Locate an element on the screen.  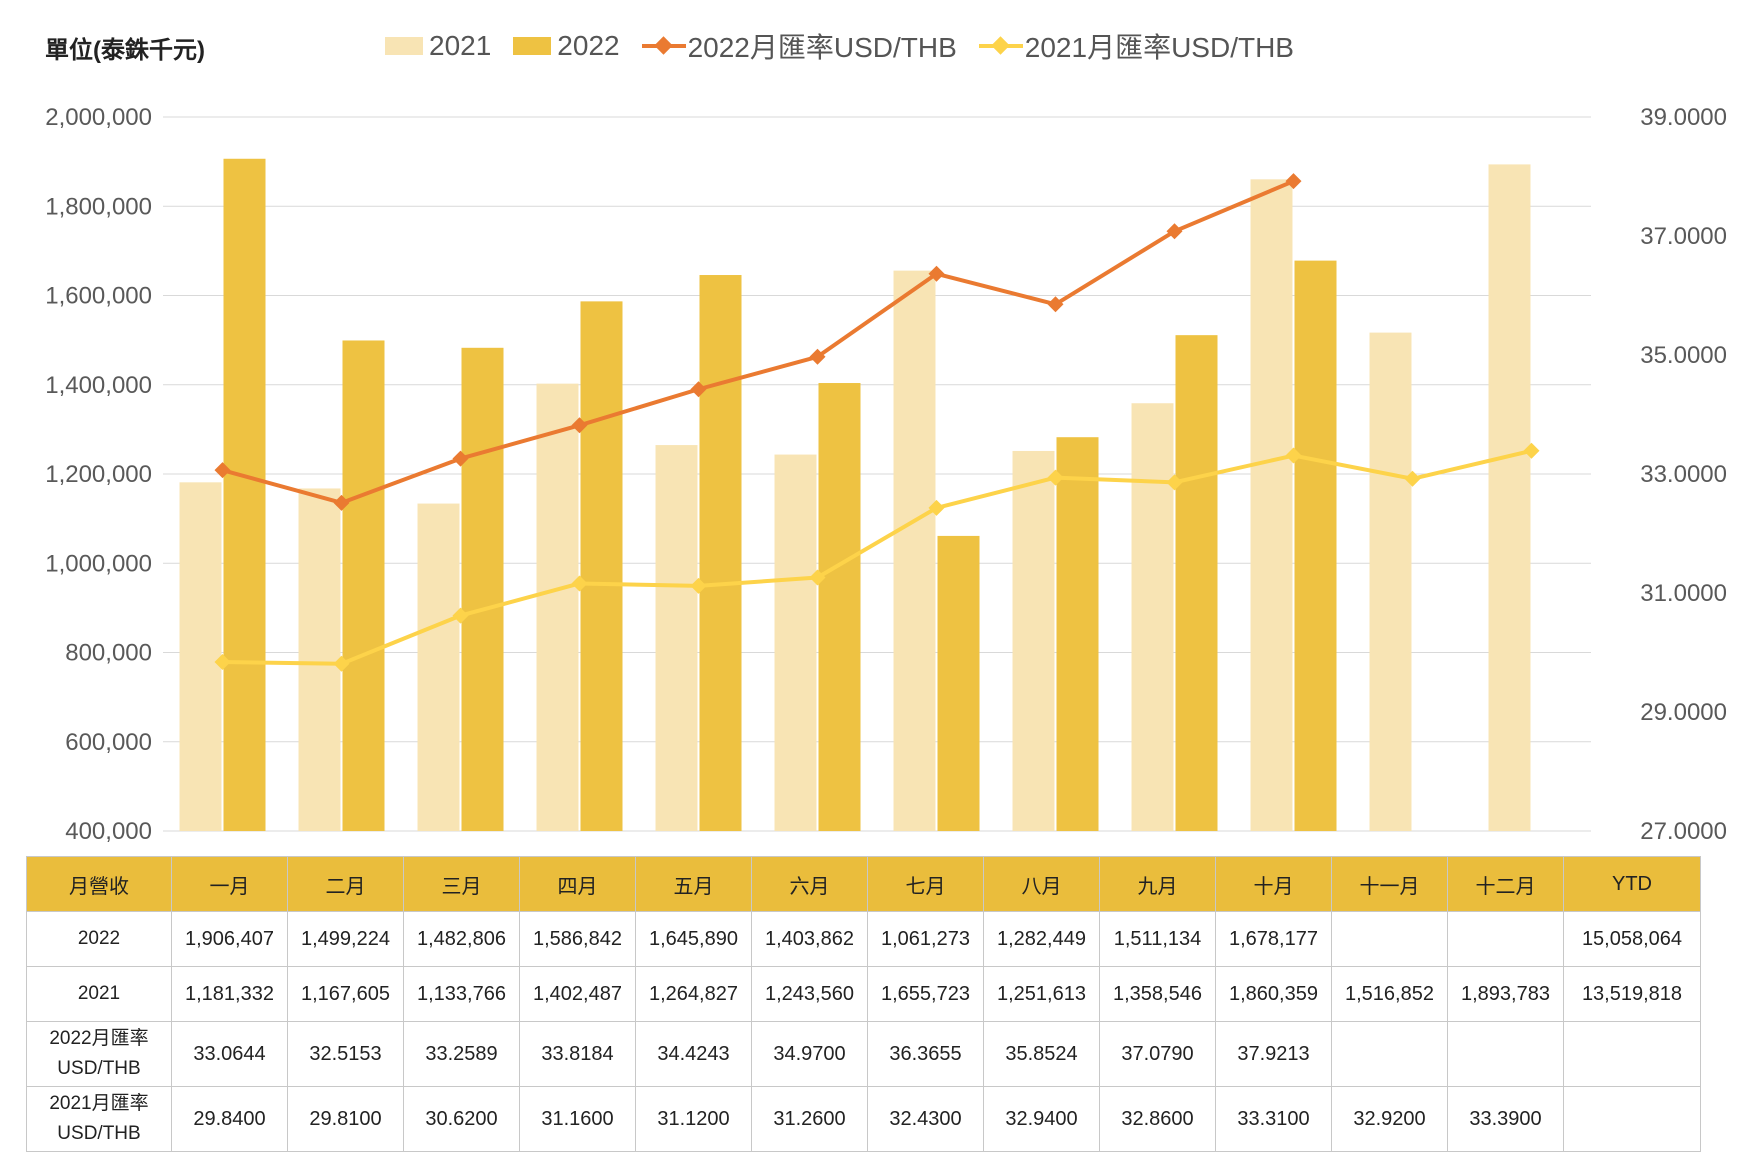
left-axis-tick-label: 1,800,000 is located at coordinates (98, 206).